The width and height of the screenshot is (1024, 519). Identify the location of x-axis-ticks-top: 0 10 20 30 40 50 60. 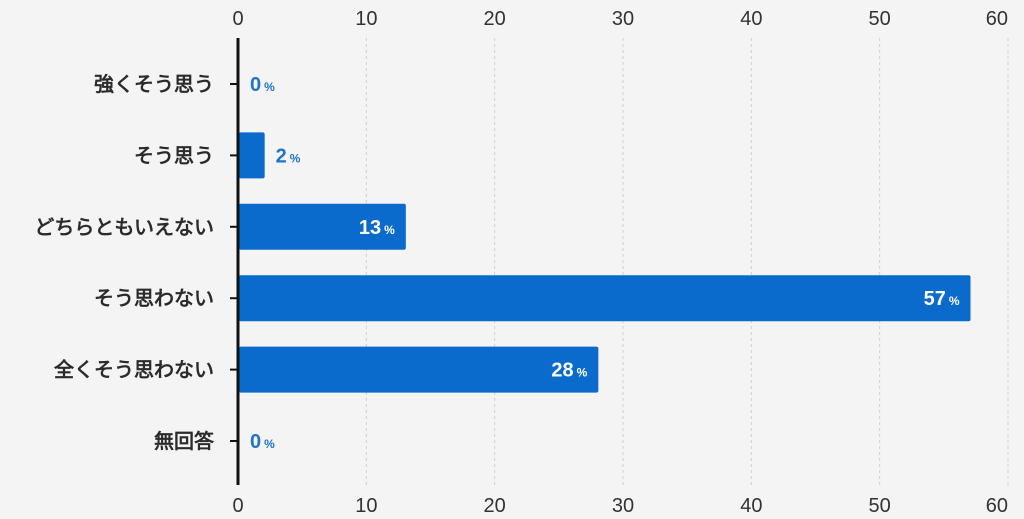
(620, 19).